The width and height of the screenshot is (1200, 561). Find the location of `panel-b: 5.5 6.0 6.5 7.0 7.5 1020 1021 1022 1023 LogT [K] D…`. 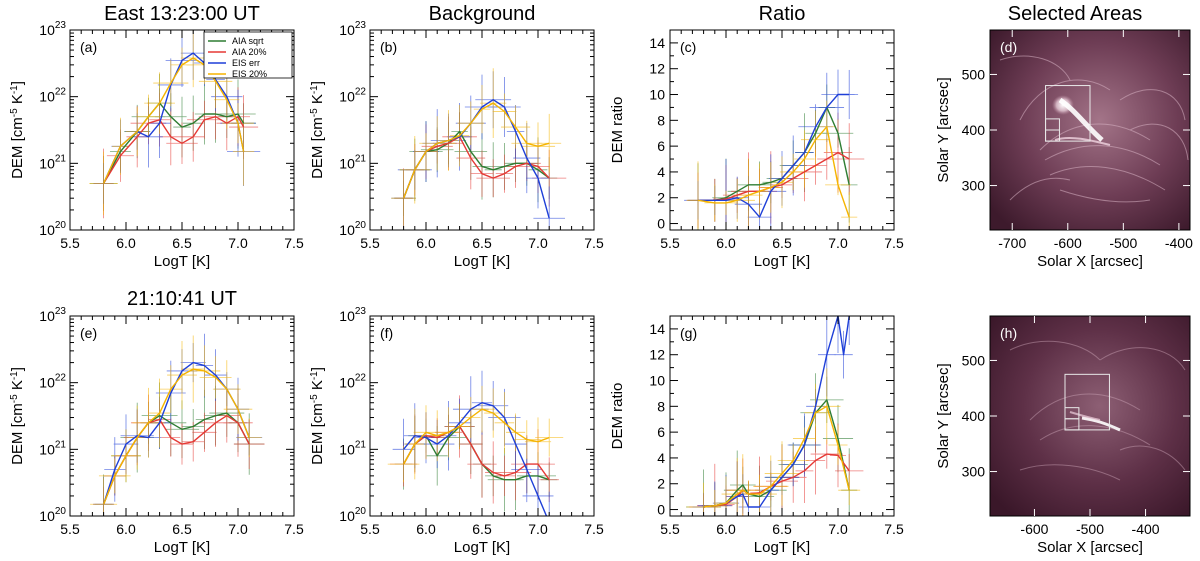

panel-b: 5.5 6.0 6.5 7.0 7.5 1020 1021 1022 1023 LogT [K] D… is located at coordinates (456, 145).